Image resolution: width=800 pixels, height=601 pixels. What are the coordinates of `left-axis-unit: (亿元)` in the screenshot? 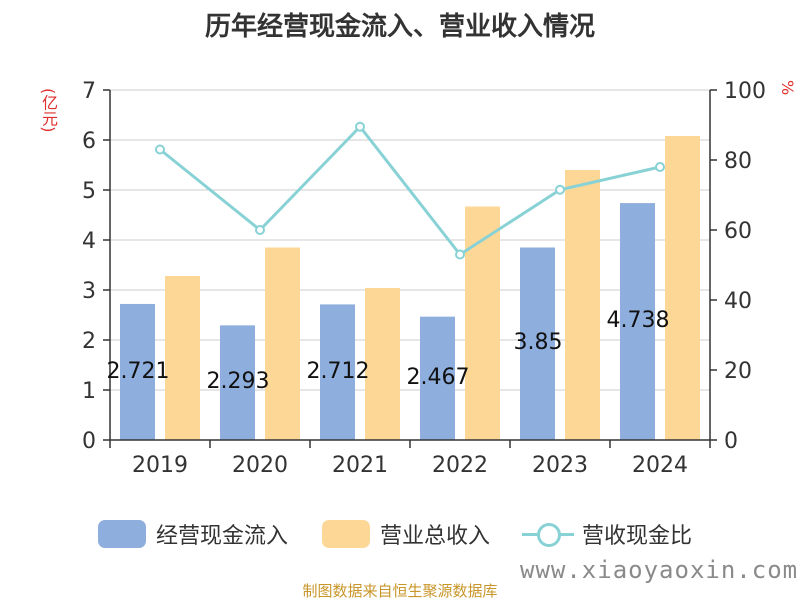 It's located at (48, 110).